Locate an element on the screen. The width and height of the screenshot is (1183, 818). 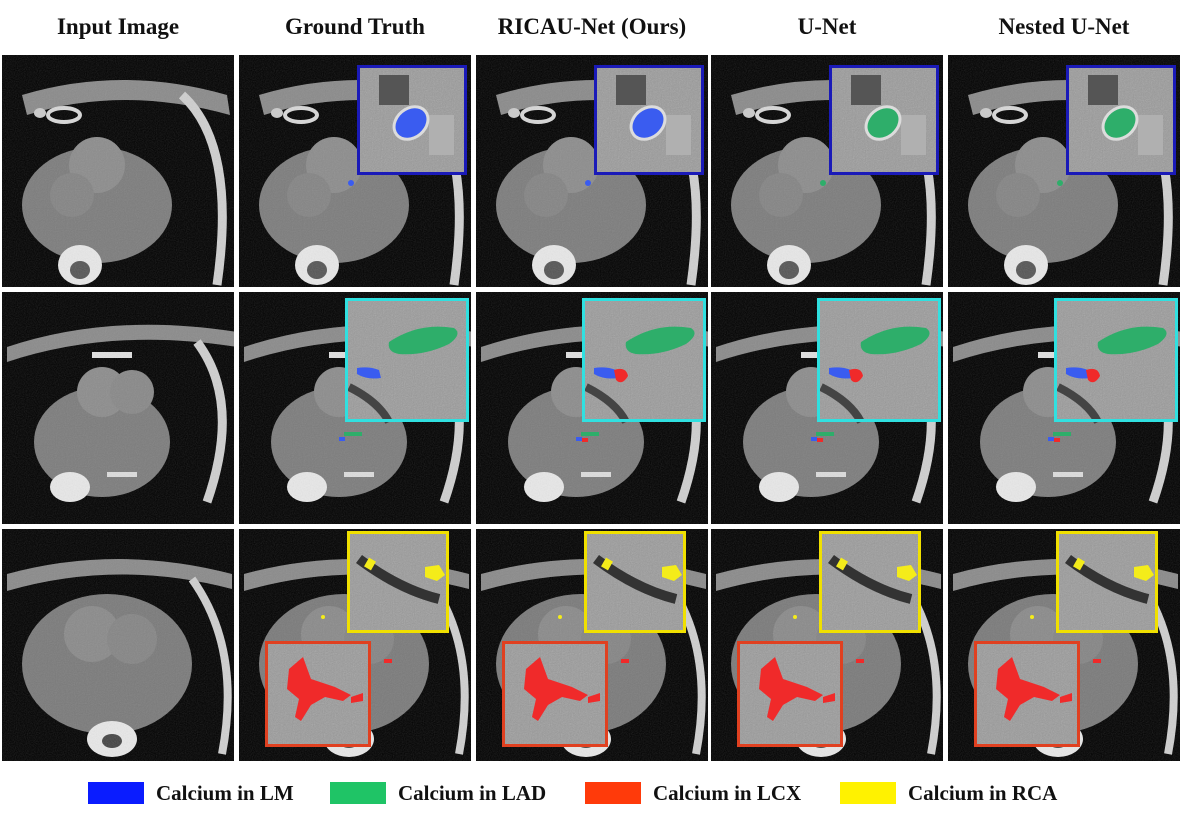
ct-image-row1-unet is located at coordinates (827, 171).